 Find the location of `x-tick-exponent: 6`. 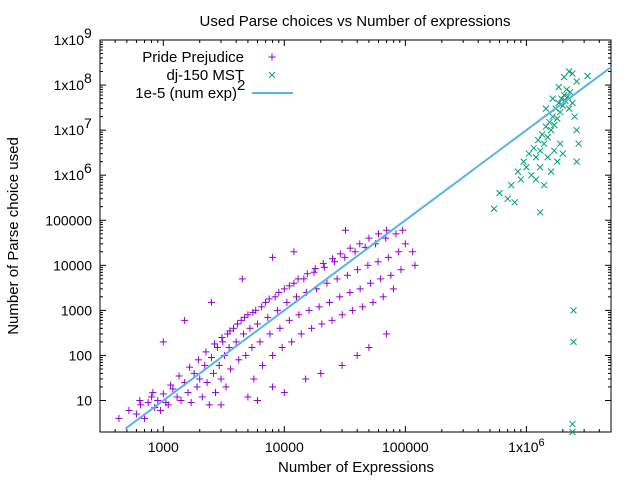

x-tick-exponent: 6 is located at coordinates (542, 443).